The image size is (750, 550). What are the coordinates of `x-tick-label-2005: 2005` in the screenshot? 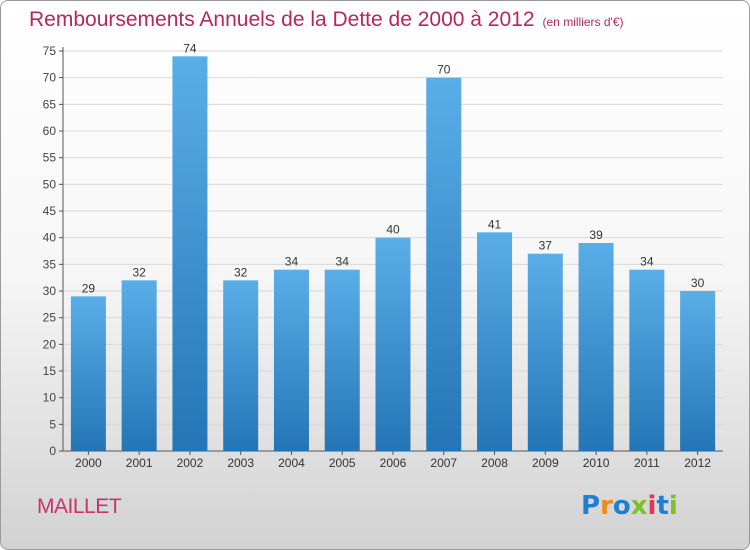 It's located at (342, 463).